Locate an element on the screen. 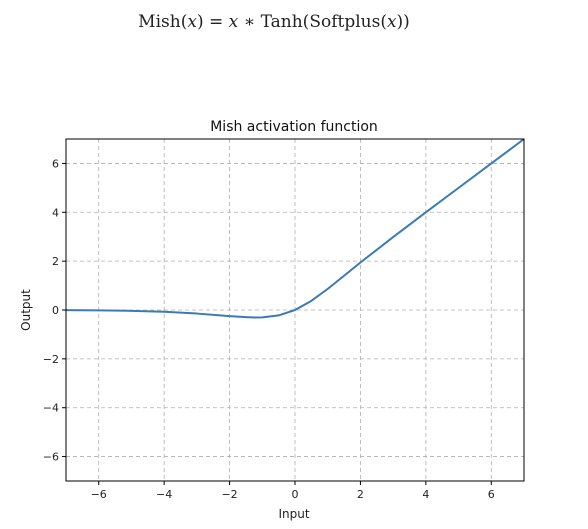 Image resolution: width=588 pixels, height=529 pixels. formula-var-3: x is located at coordinates (391, 22).